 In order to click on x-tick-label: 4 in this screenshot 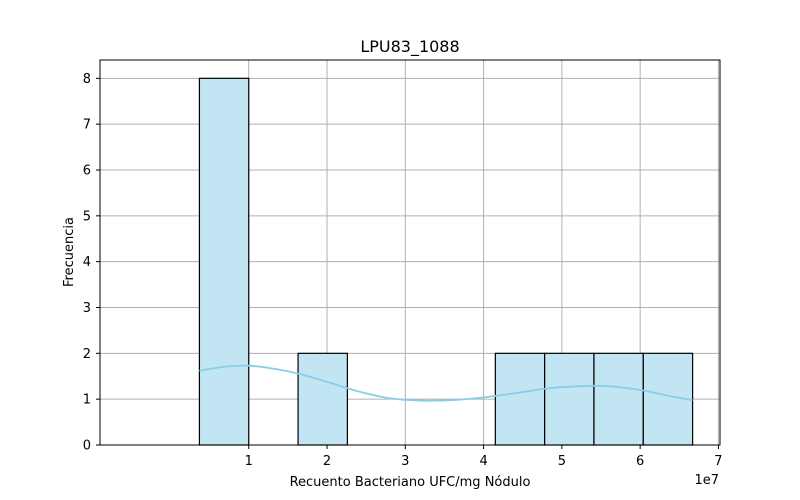, I will do `click(483, 461)`.